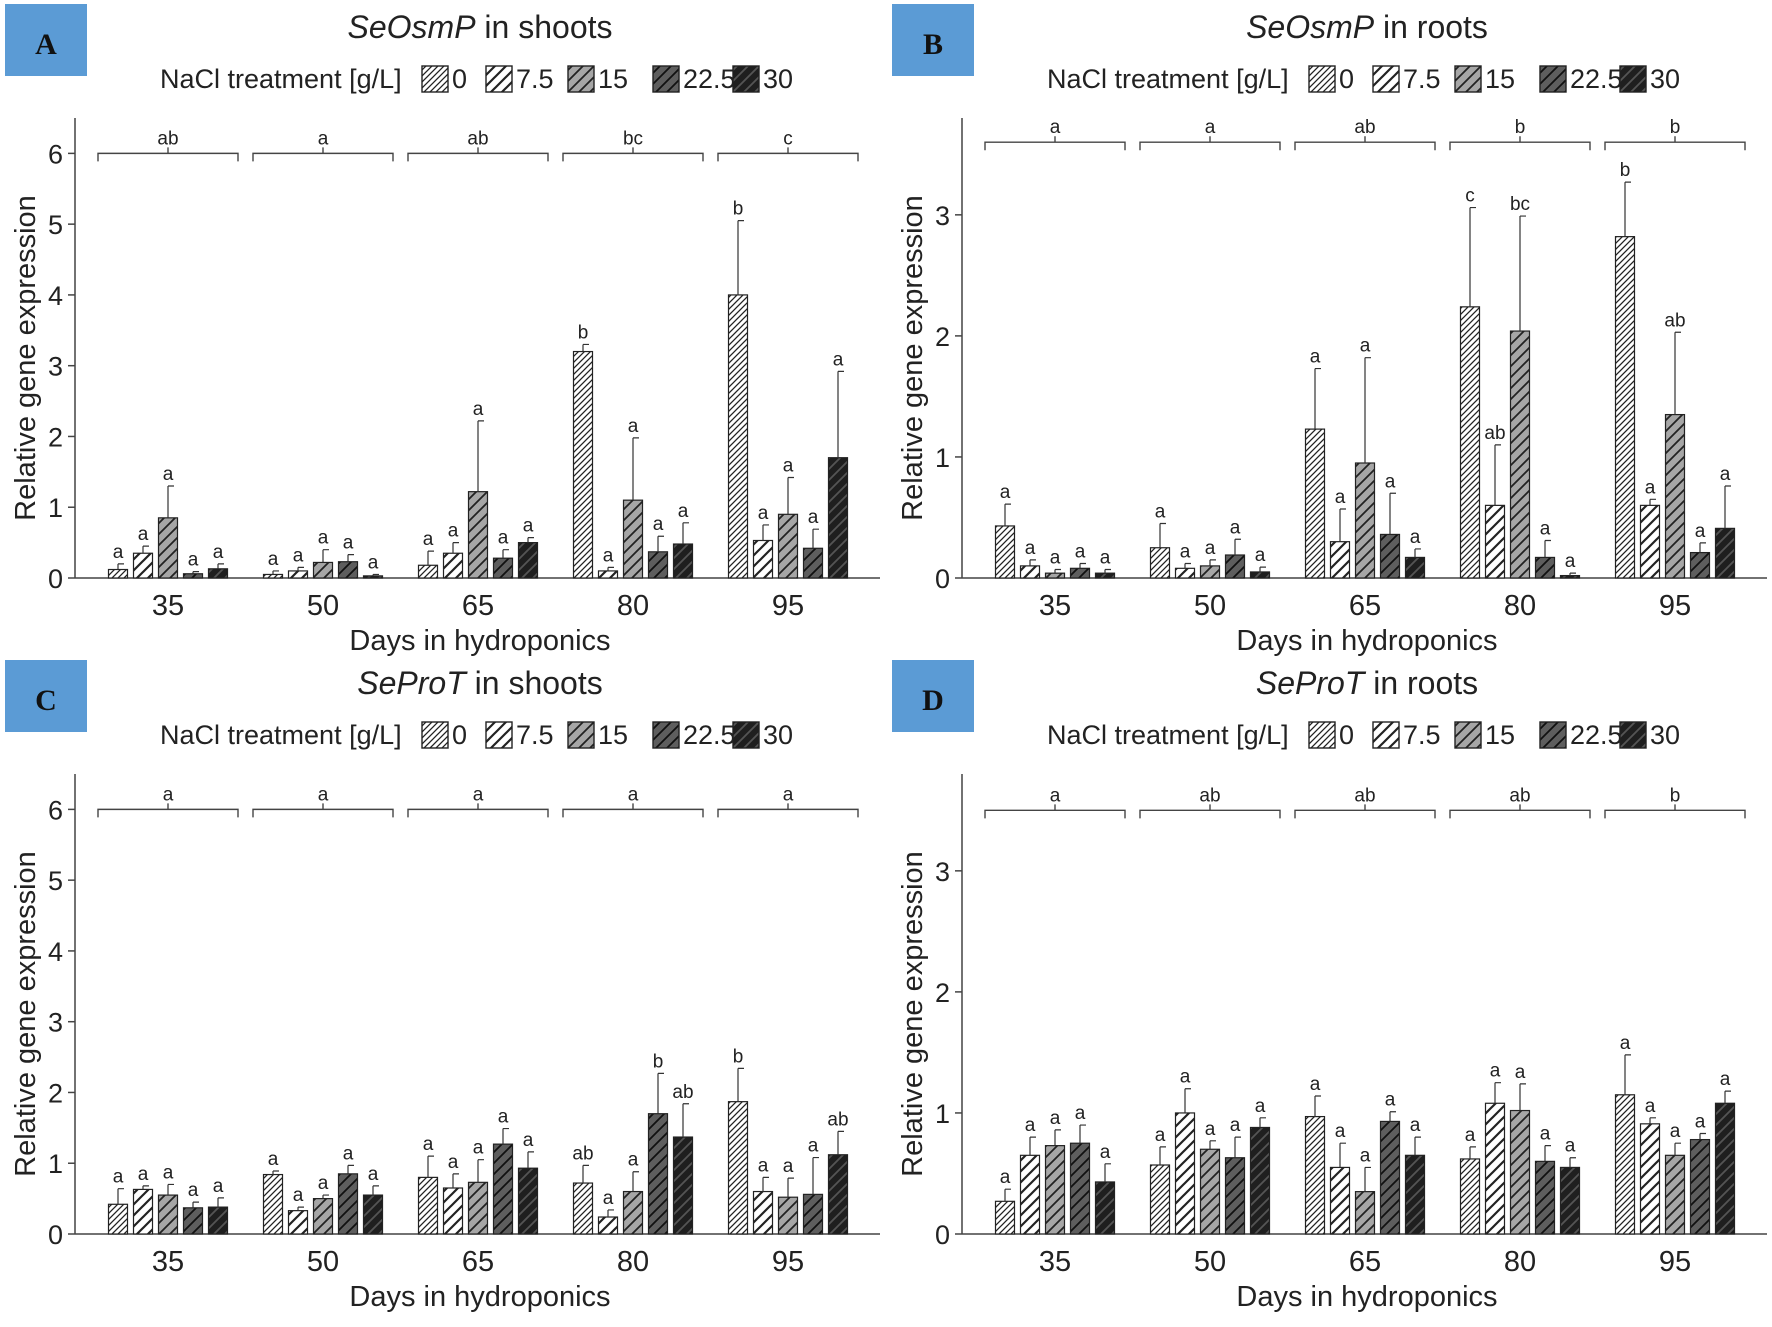 The width and height of the screenshot is (1772, 1327). Describe the element at coordinates (942, 458) in the screenshot. I see `y-tick-label: 1` at that location.